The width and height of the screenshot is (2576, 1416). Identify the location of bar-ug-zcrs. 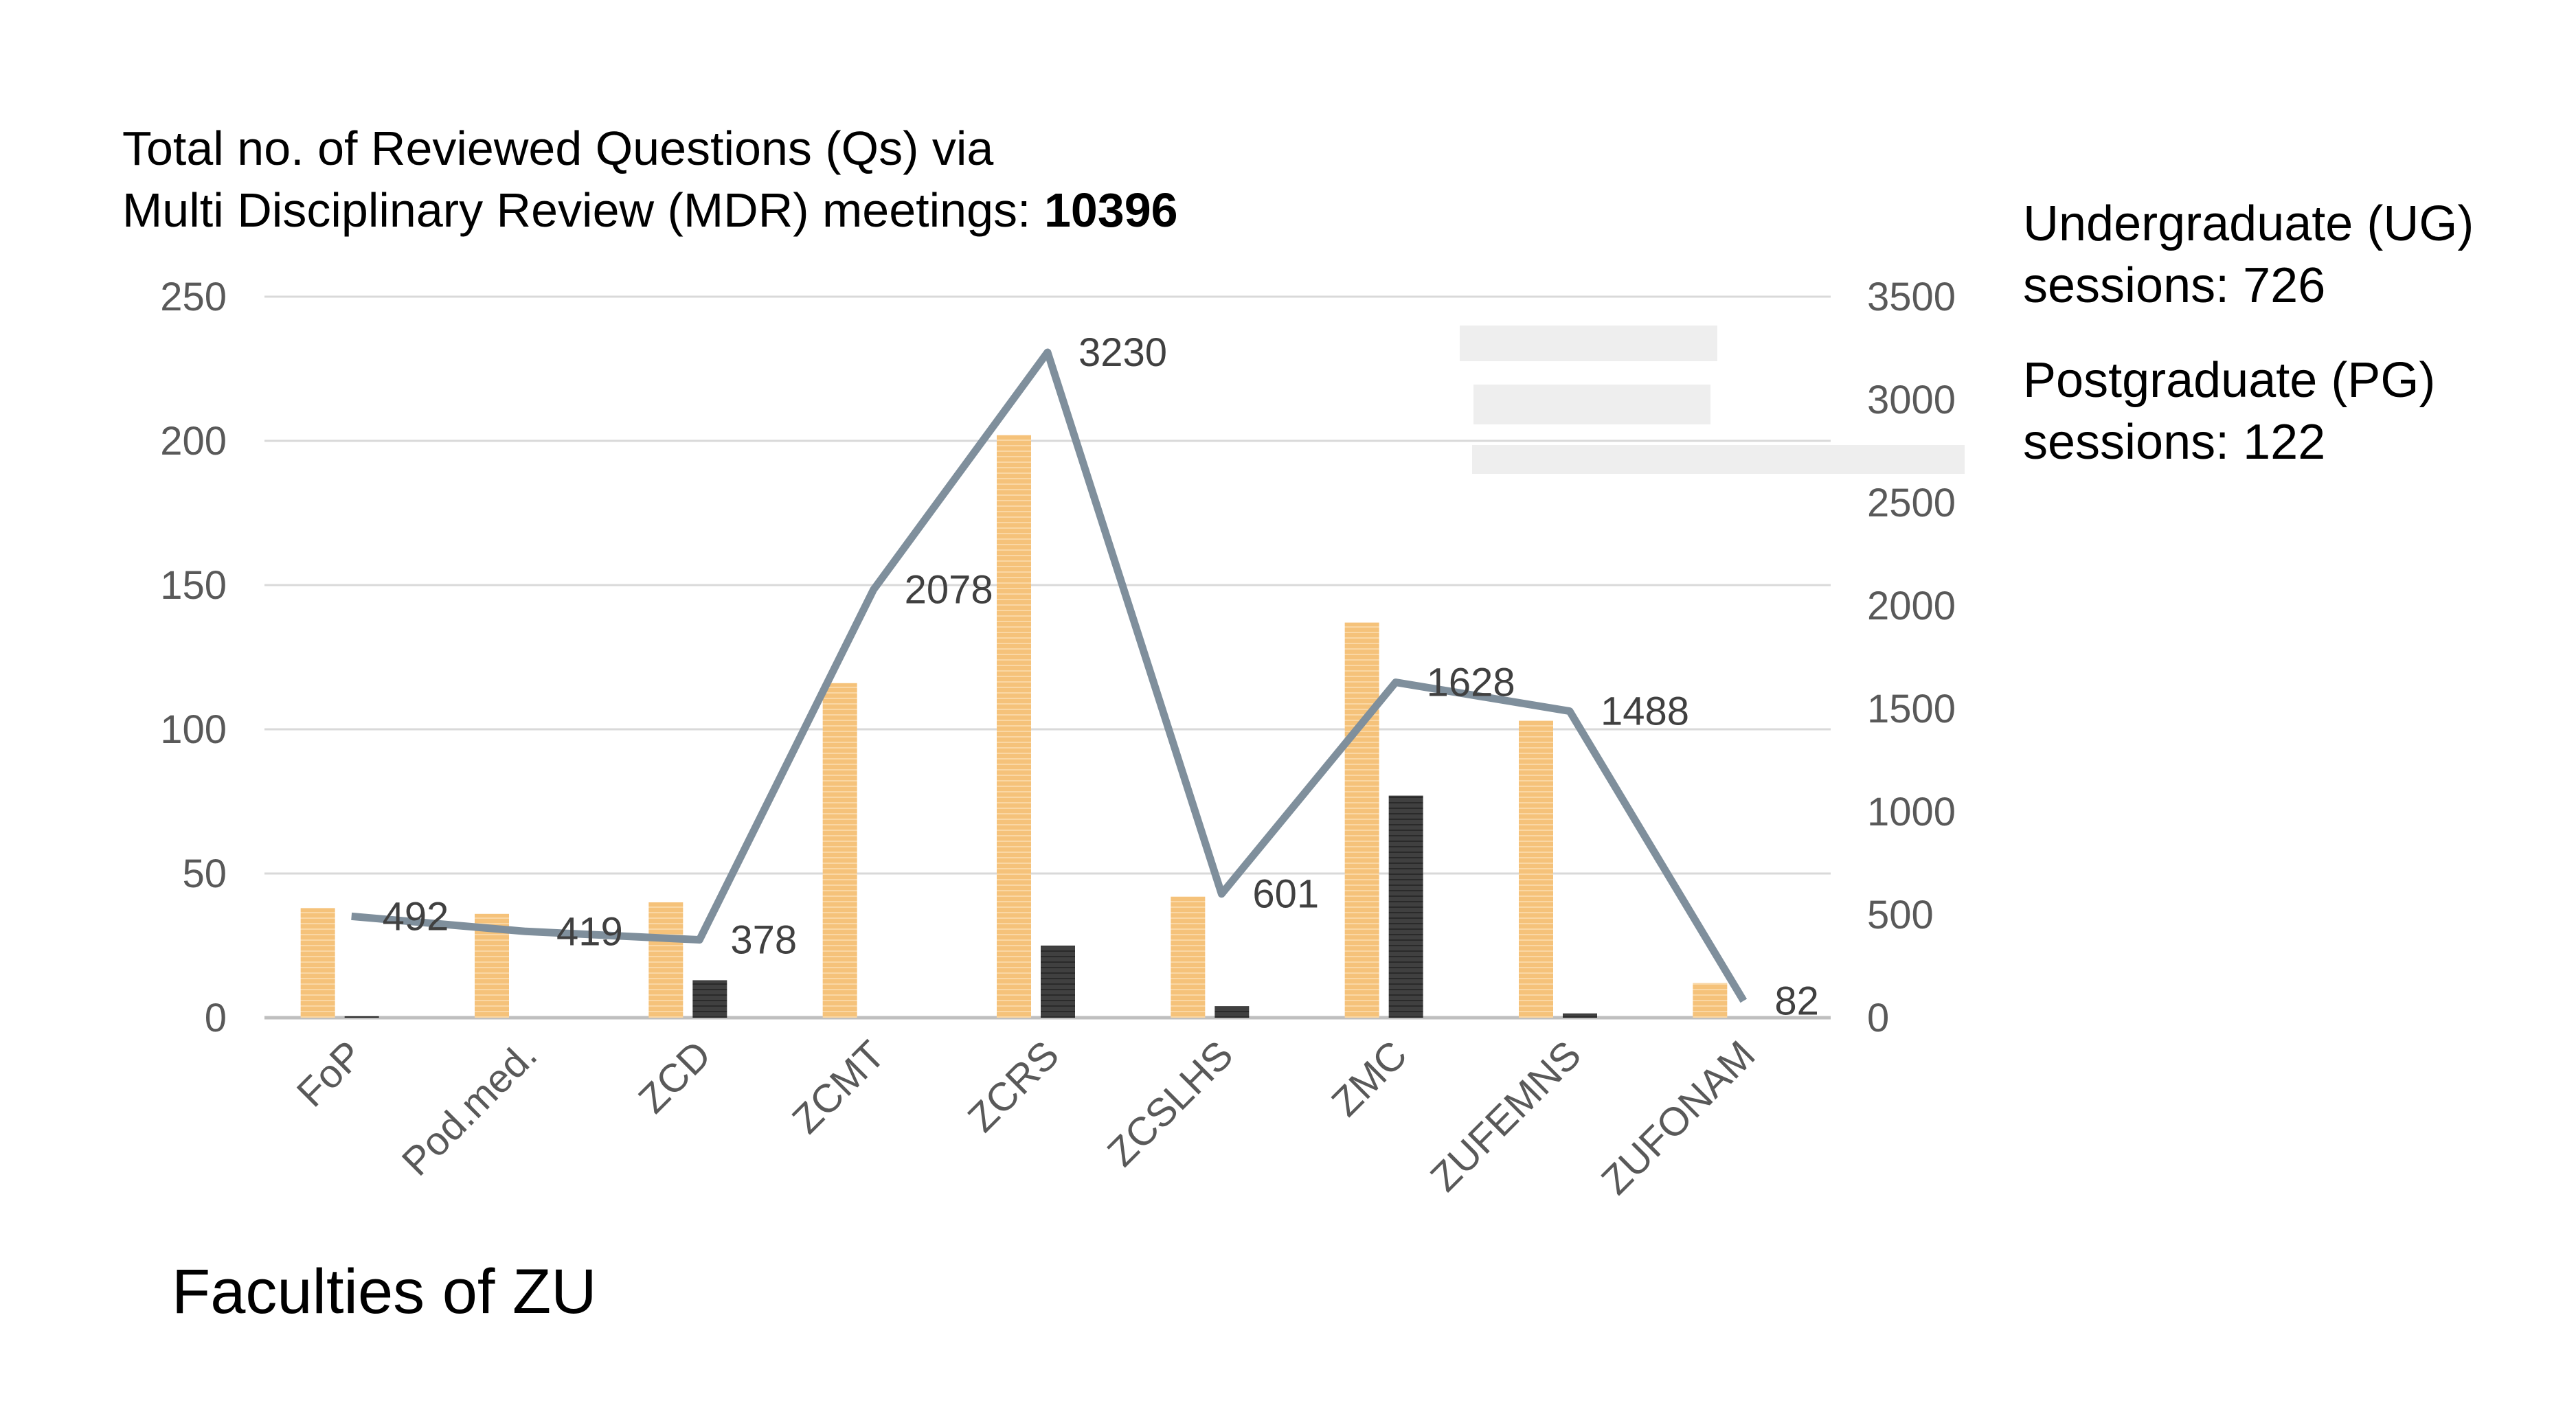
(1014, 726).